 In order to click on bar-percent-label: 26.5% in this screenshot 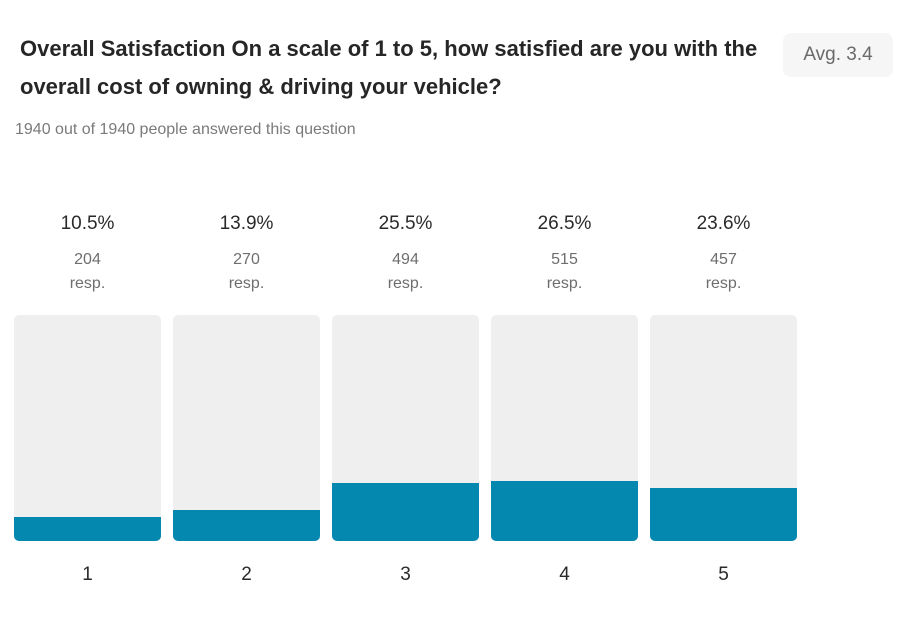, I will do `click(564, 223)`.